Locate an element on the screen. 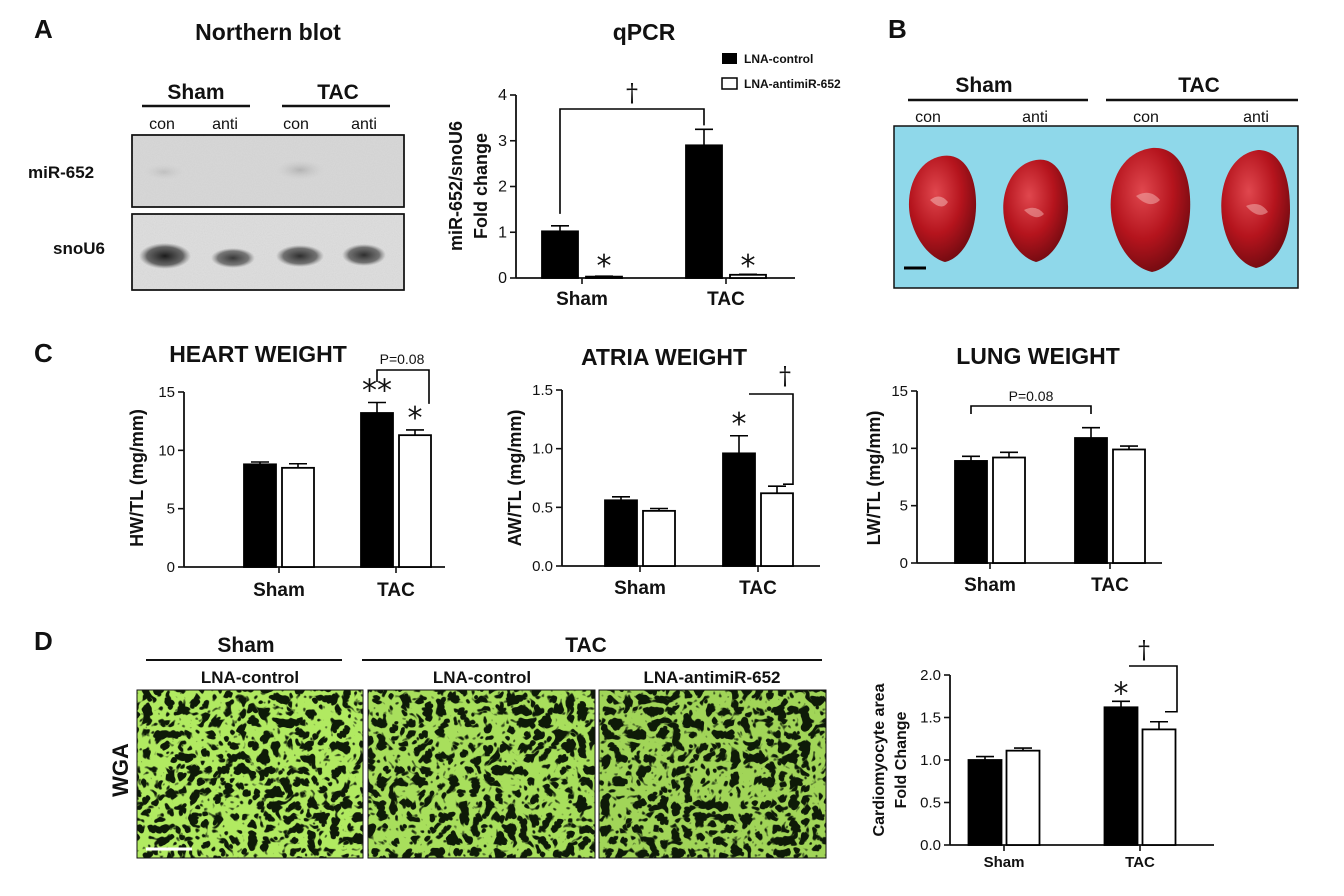 This screenshot has height=896, width=1344. northern-row-mir652: miR-652 is located at coordinates (61, 172).